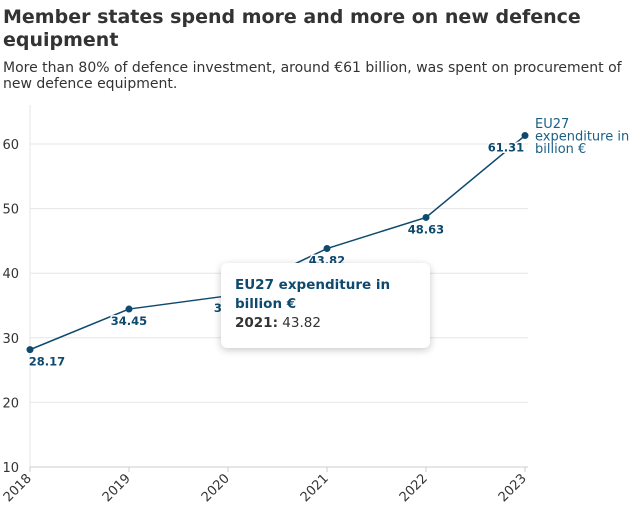  What do you see at coordinates (560, 149) in the screenshot?
I see `series-label-line-3: billion €` at bounding box center [560, 149].